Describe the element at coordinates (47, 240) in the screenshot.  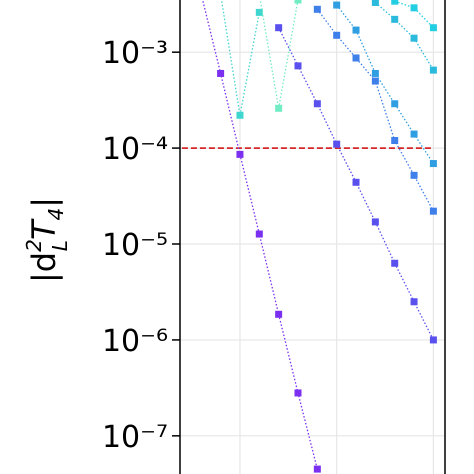
I see `y-axis-label: |d2 LT4|` at that location.